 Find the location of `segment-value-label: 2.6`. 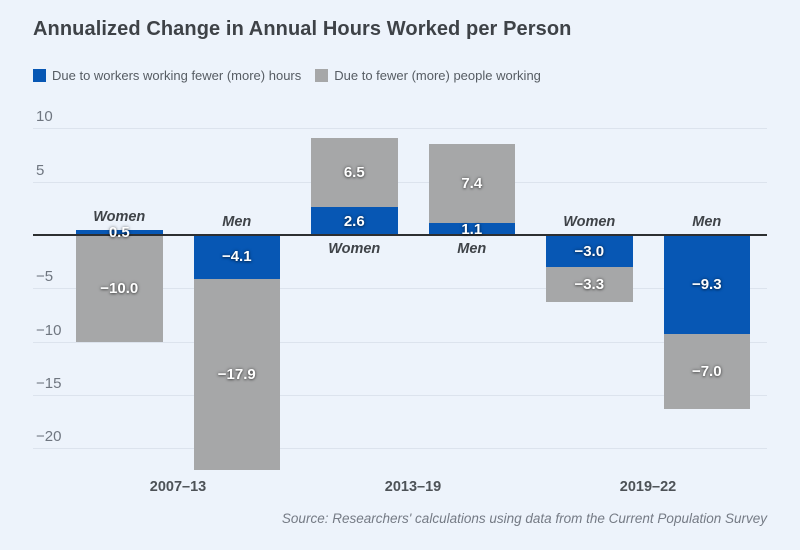

segment-value-label: 2.6 is located at coordinates (354, 221).